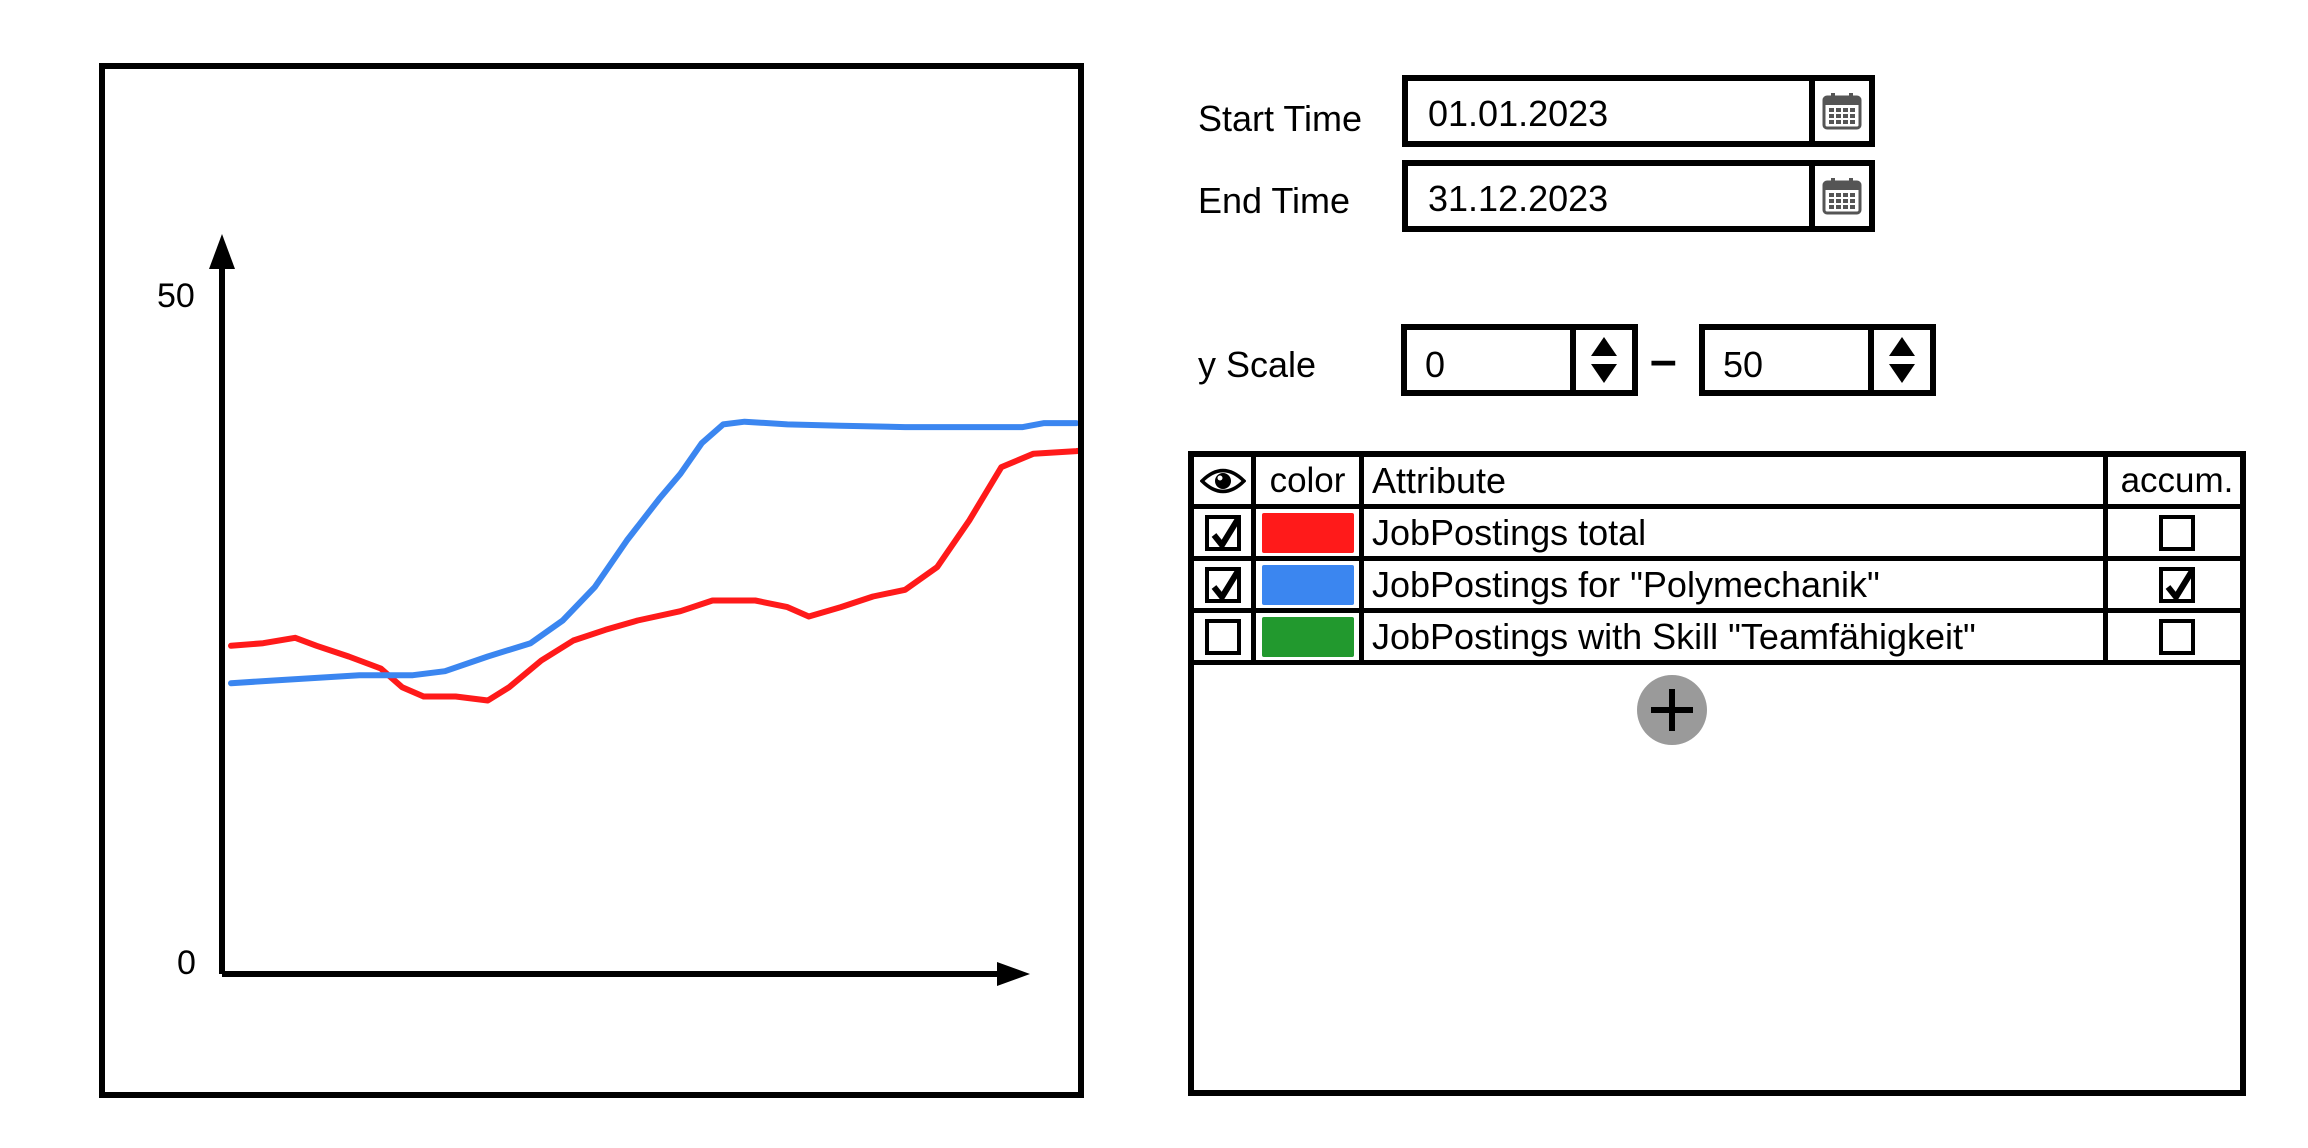  What do you see at coordinates (1435, 364) in the screenshot?
I see `y-scale-min-value: 0` at bounding box center [1435, 364].